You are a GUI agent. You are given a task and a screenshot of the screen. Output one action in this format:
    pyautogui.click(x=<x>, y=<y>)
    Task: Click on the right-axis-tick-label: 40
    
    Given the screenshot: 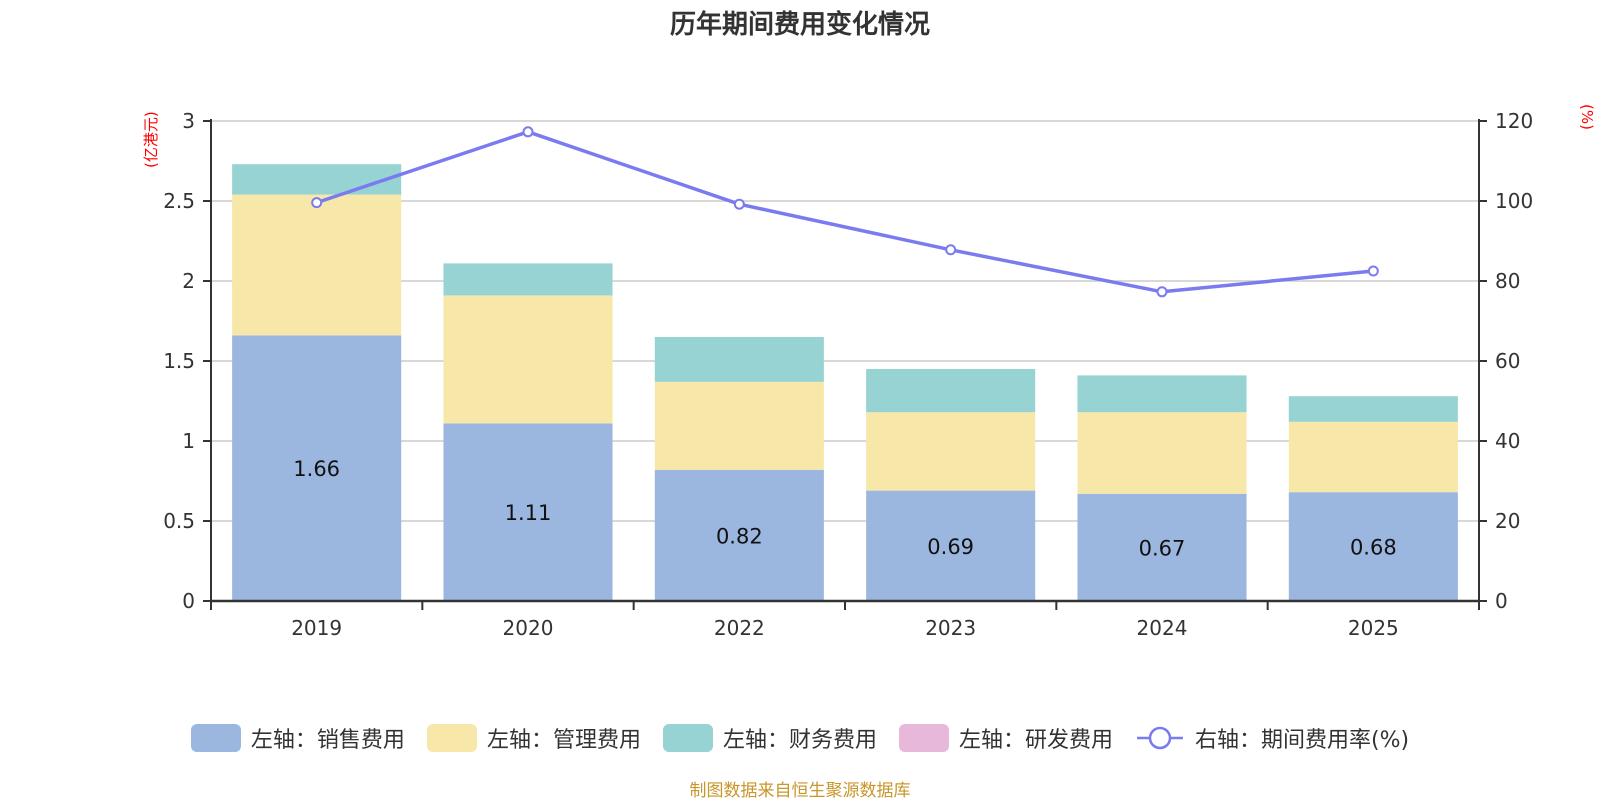 What is the action you would take?
    pyautogui.click(x=1507, y=441)
    